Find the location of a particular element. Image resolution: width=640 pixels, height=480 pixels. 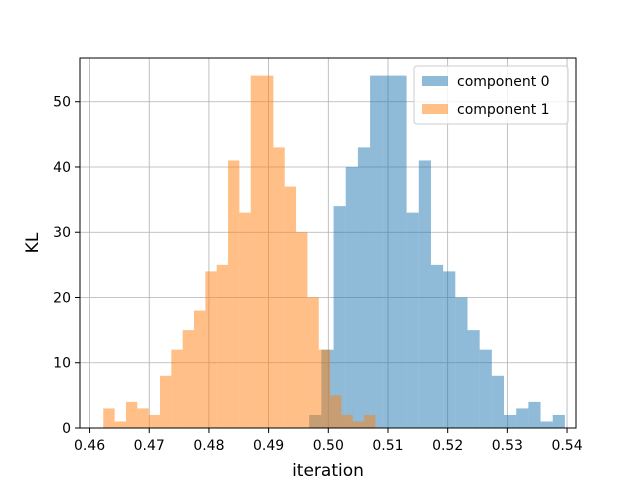

x-tick-label: 0.47 is located at coordinates (149, 446).